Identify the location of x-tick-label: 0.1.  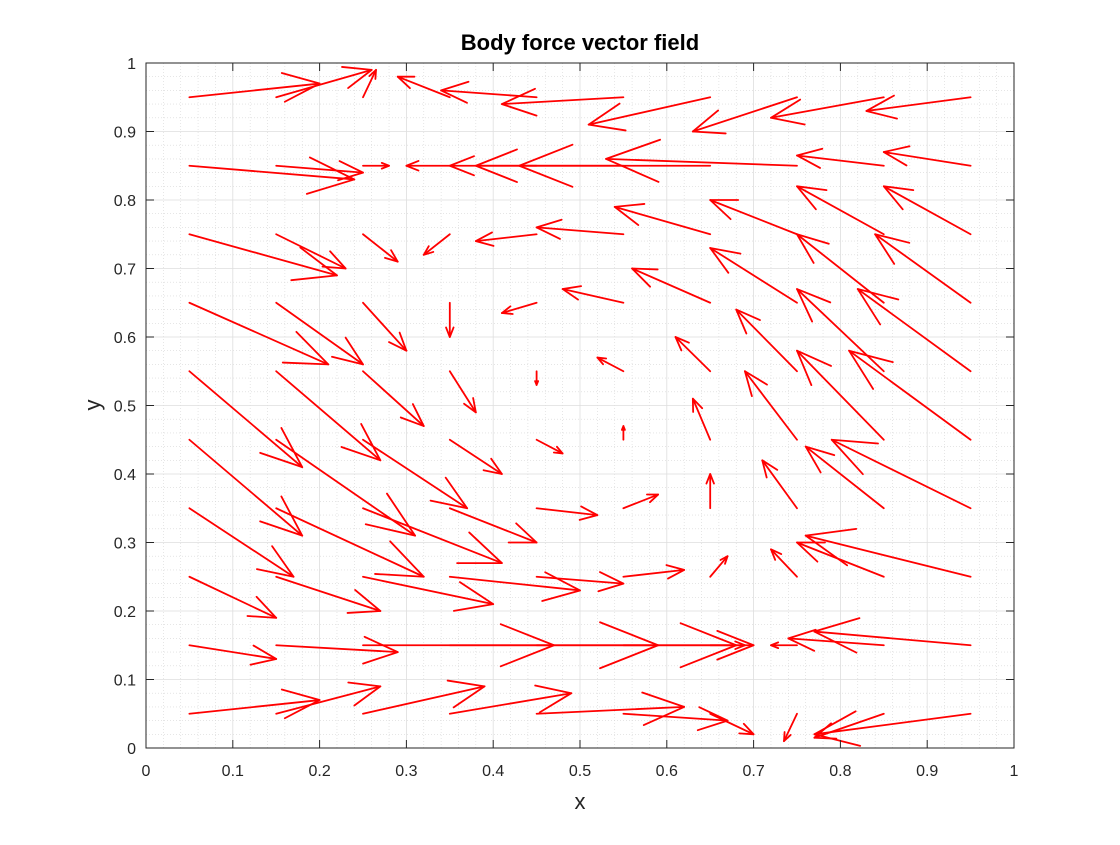
(233, 771).